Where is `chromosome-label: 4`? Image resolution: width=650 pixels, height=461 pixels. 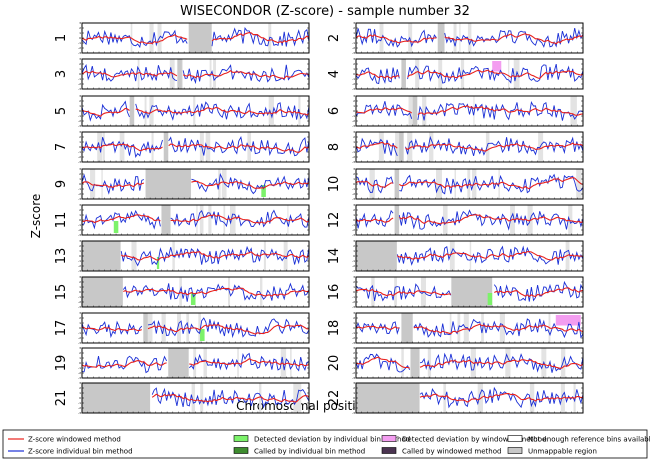
chromosome-label: 4 is located at coordinates (334, 74).